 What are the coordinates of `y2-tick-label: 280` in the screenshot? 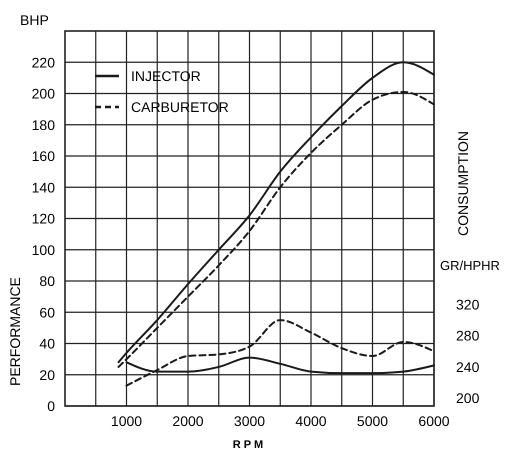 It's located at (468, 336).